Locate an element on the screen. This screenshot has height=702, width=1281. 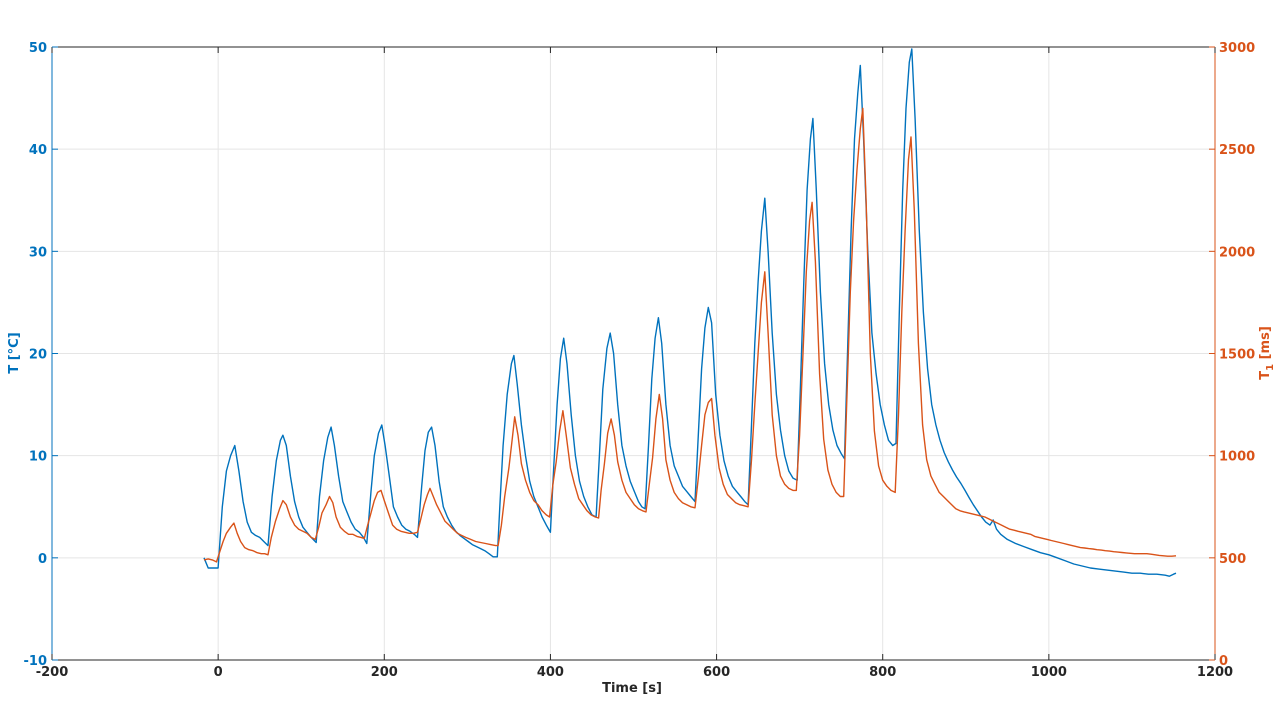
y-right-tick-label: 3000 is located at coordinates (1237, 48).